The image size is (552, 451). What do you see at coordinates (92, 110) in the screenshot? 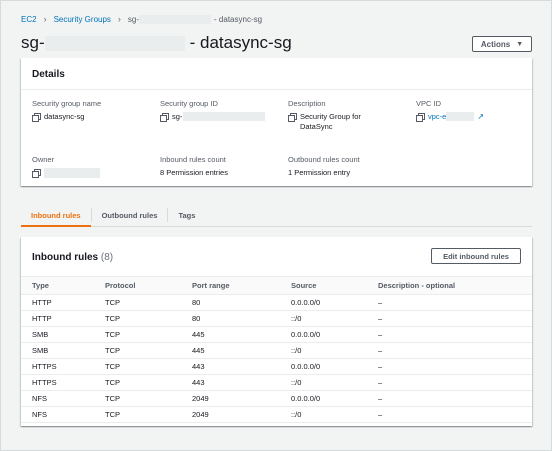
I see `field-group-name: Security group name datasync-sg` at bounding box center [92, 110].